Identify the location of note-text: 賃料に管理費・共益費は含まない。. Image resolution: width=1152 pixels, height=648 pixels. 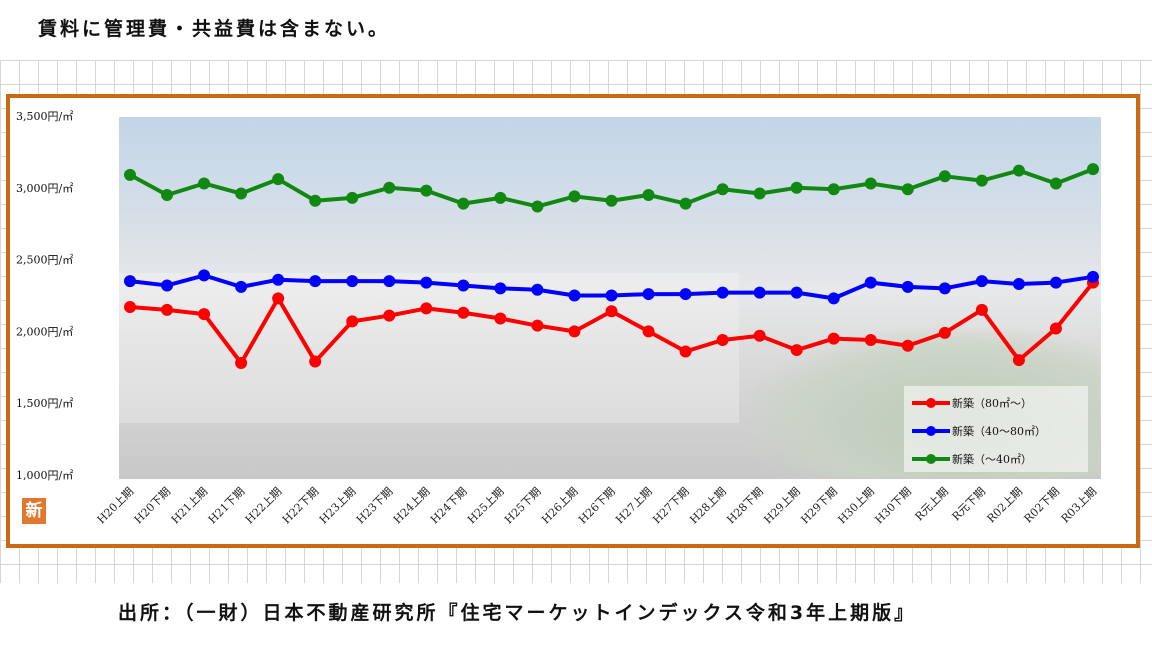
(214, 29).